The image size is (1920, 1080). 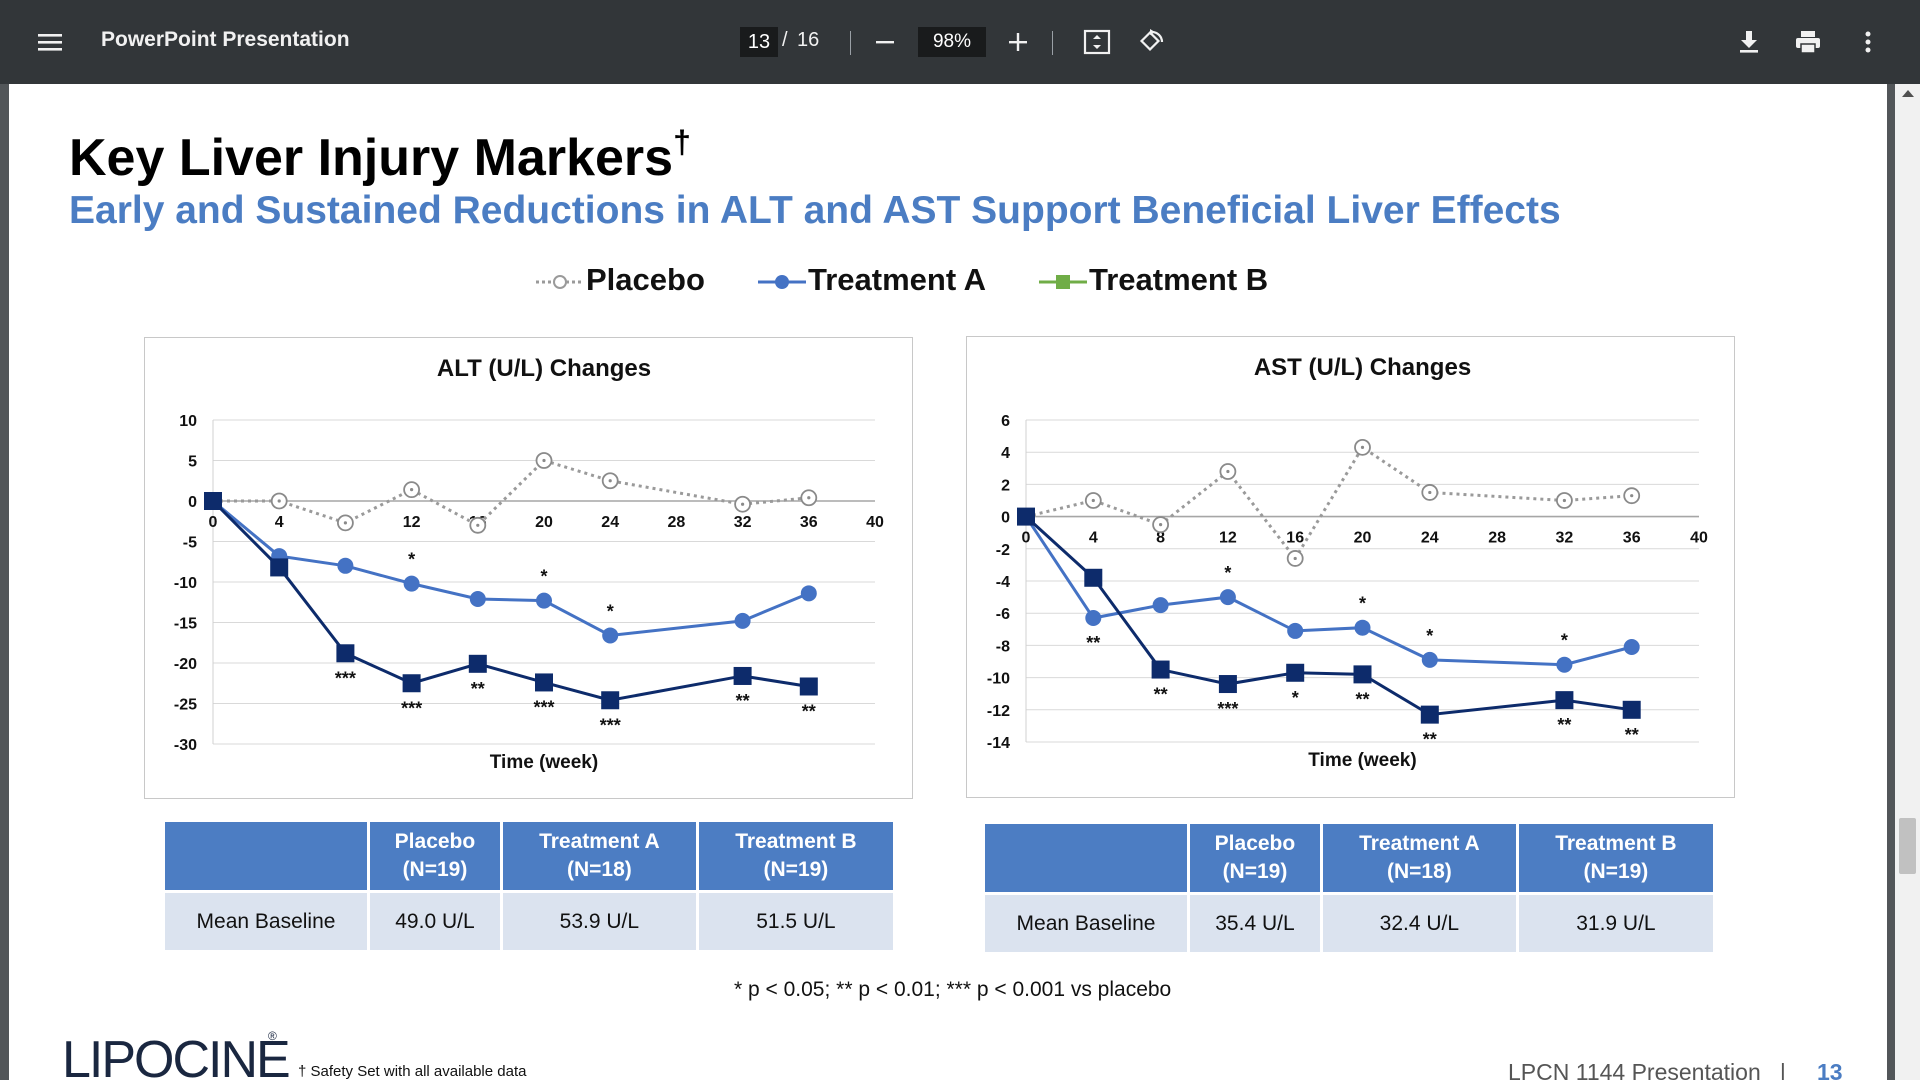 I want to click on ast-y-tick-label: -8, so click(x=1003, y=646).